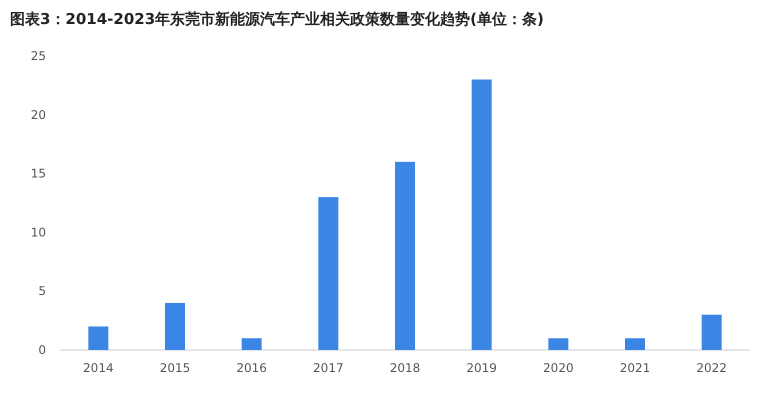  Describe the element at coordinates (42, 291) in the screenshot. I see `y-tick-label: 5` at that location.